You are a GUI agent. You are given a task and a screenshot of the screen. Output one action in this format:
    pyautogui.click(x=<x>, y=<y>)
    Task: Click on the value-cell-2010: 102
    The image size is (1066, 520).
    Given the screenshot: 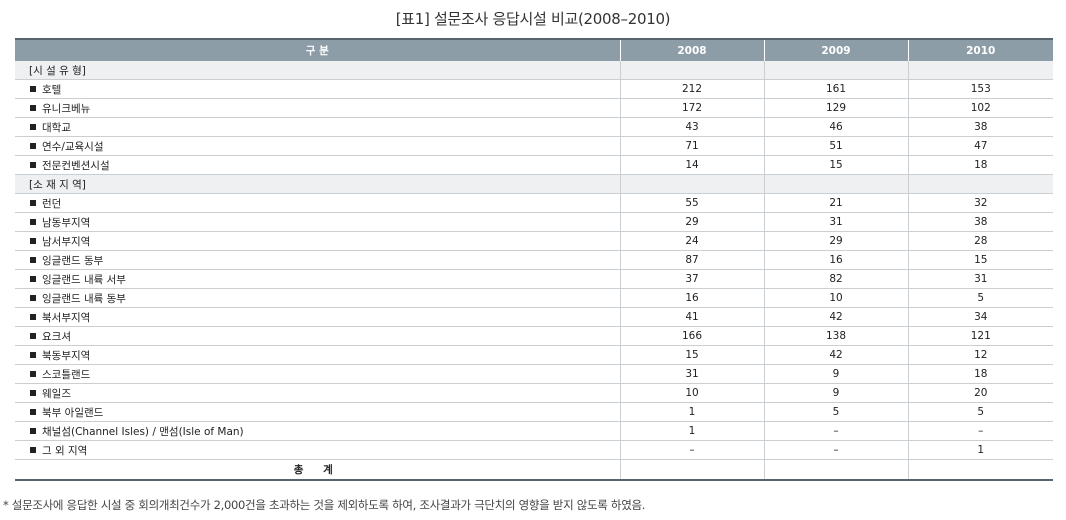 What is the action you would take?
    pyautogui.click(x=980, y=108)
    